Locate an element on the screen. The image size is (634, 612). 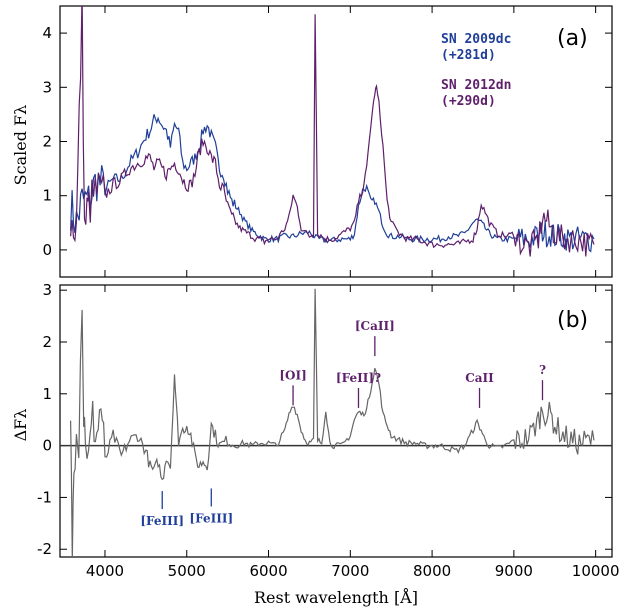
x-tick-label: 10000 is located at coordinates (596, 571).